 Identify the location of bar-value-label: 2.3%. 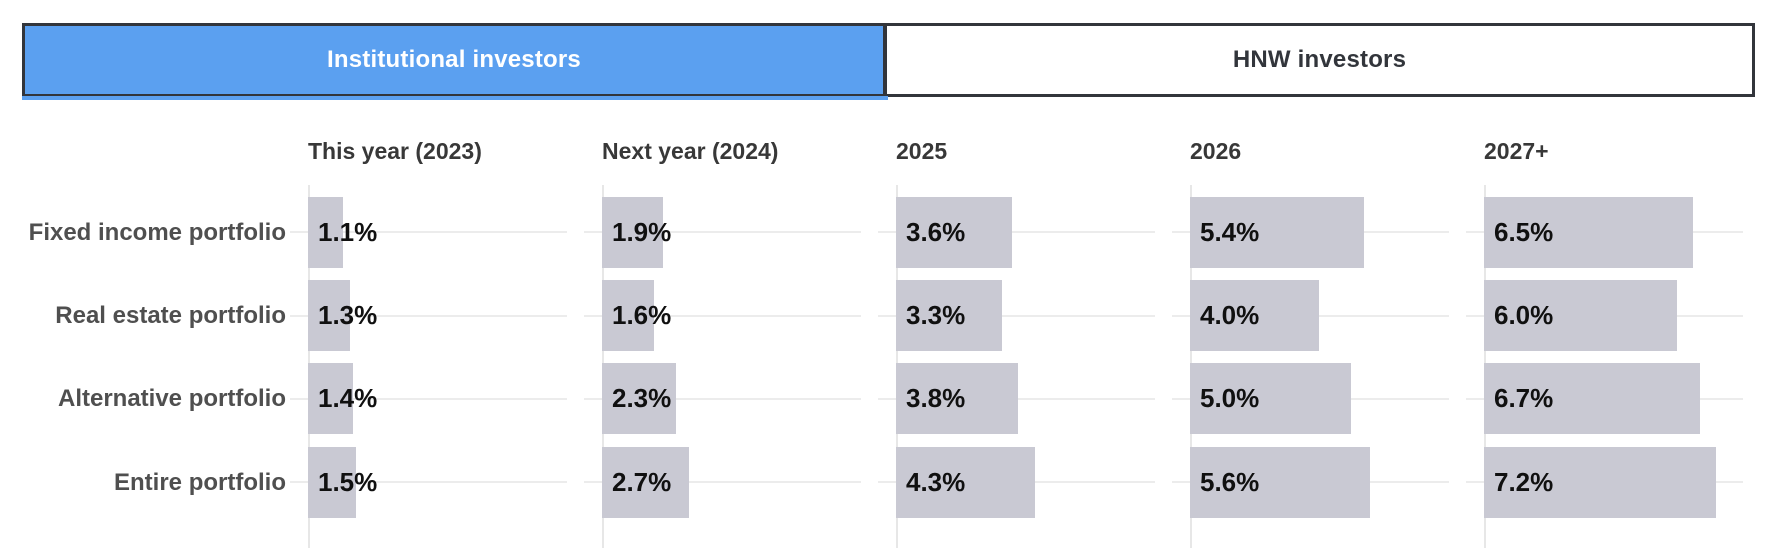
(642, 398).